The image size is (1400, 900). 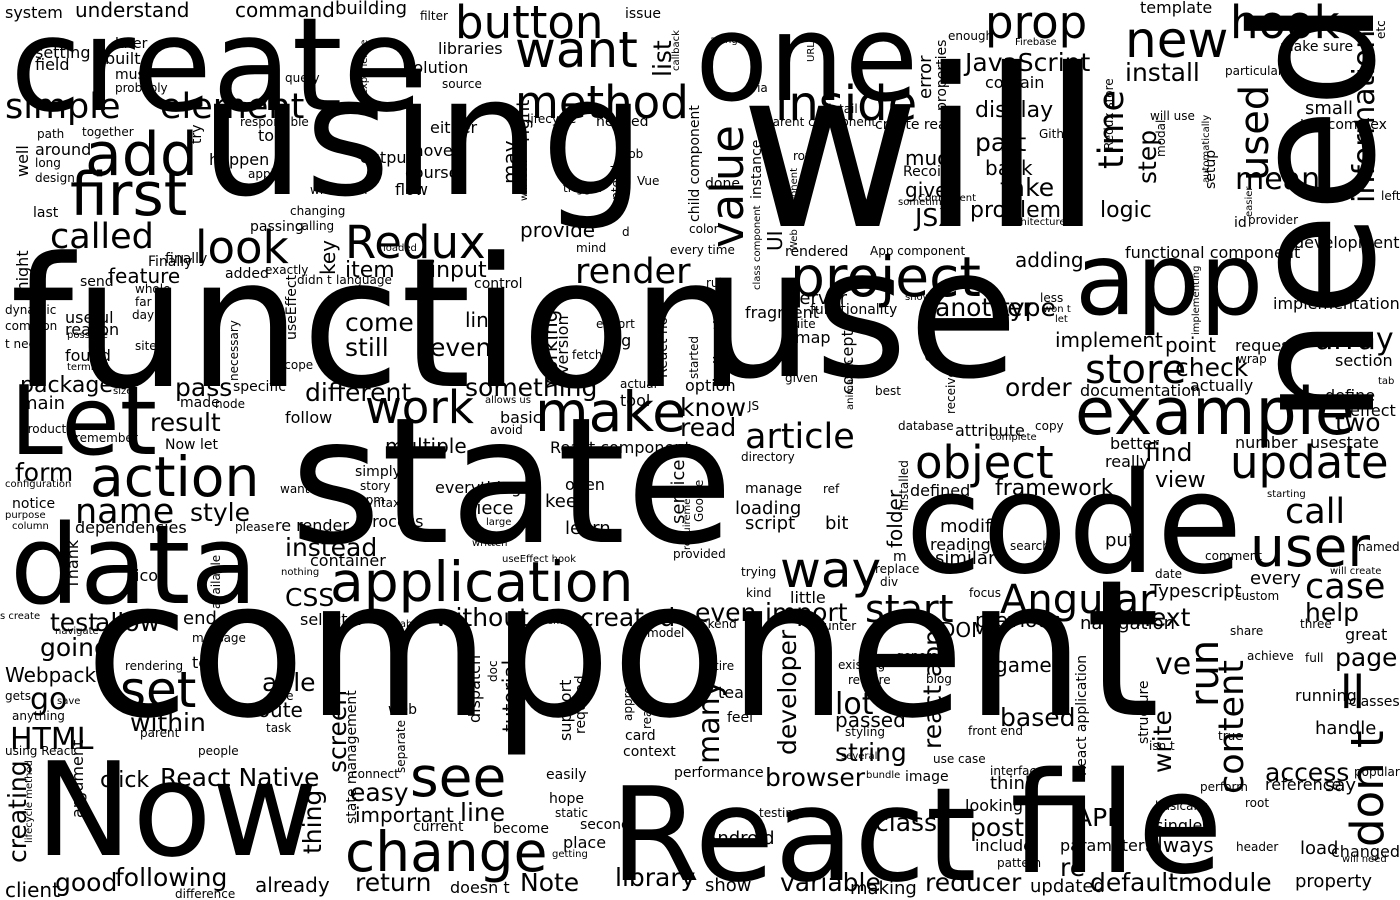 What do you see at coordinates (585, 842) in the screenshot?
I see `word-place: place` at bounding box center [585, 842].